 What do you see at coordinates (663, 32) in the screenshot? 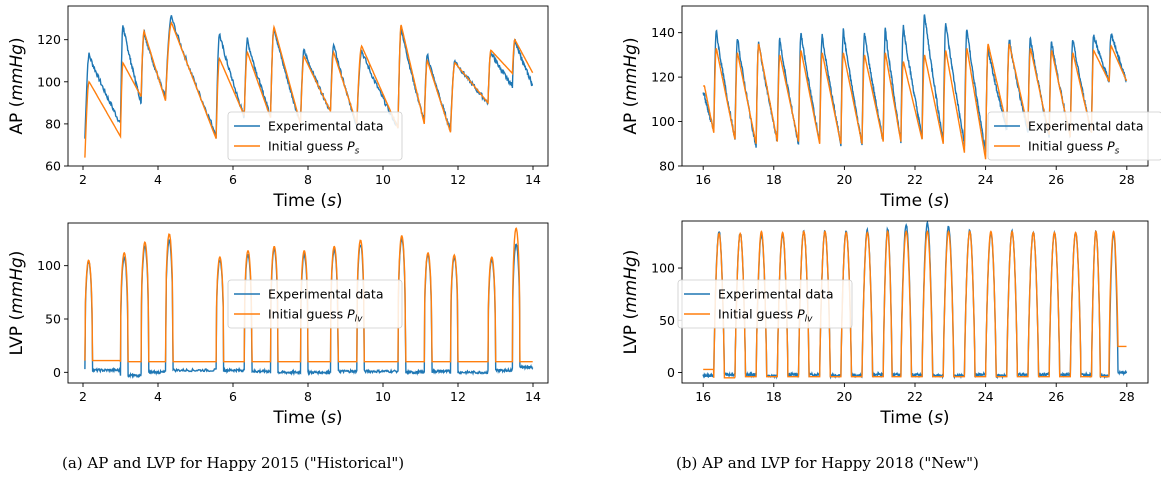
I see `y-tick-label: 140` at bounding box center [663, 32].